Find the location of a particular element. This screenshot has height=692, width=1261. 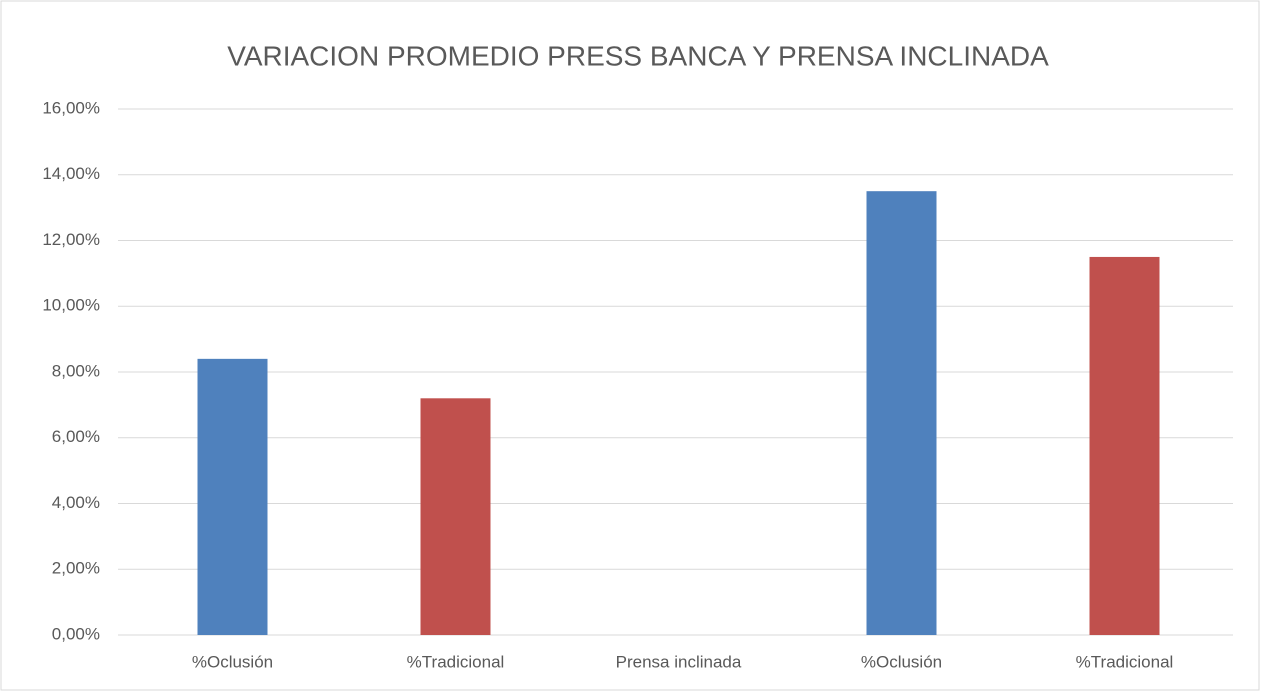

y-tick-label: 16,00% is located at coordinates (71, 107).